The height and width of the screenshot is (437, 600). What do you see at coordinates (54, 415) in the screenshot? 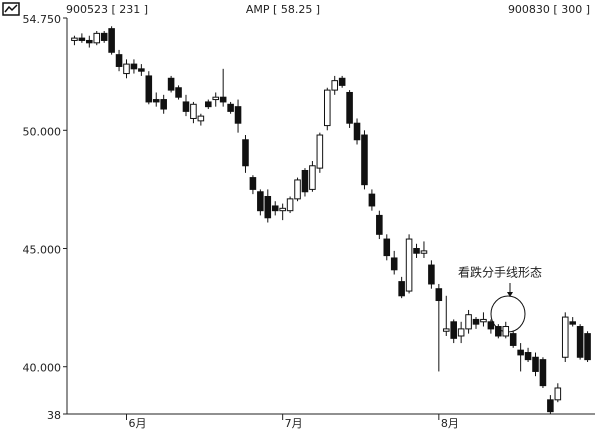
I see `y-tick-label: 38` at bounding box center [54, 415].